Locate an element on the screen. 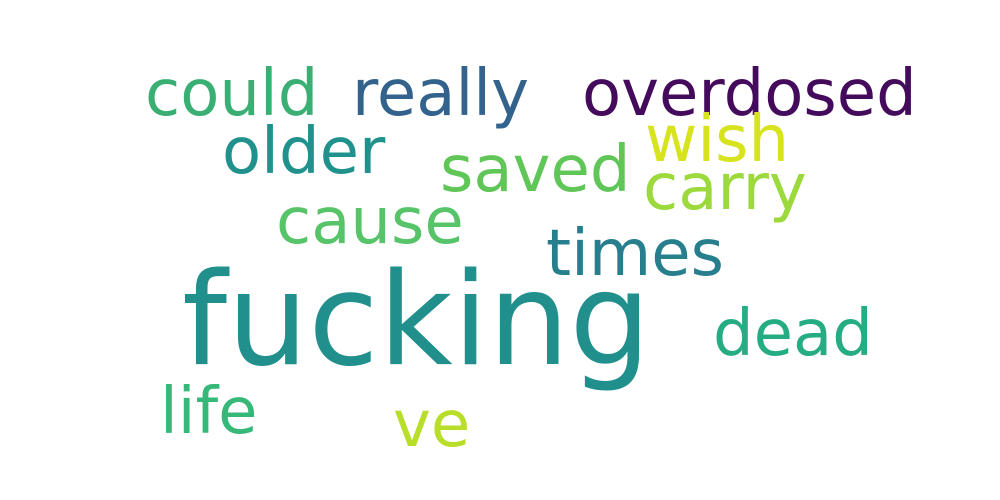  word-saved: saved is located at coordinates (535, 170).